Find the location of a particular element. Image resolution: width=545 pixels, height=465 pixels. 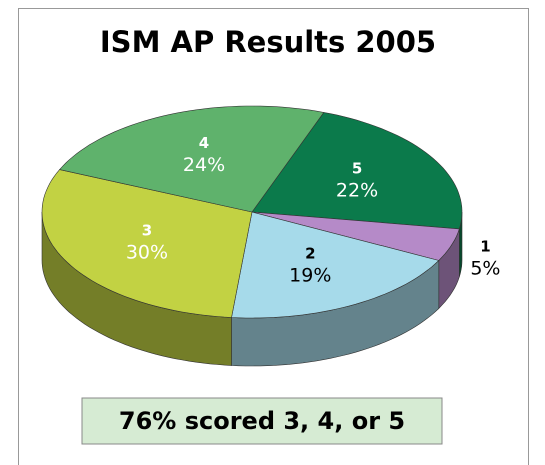

slice-value-label: 24% is located at coordinates (204, 165).